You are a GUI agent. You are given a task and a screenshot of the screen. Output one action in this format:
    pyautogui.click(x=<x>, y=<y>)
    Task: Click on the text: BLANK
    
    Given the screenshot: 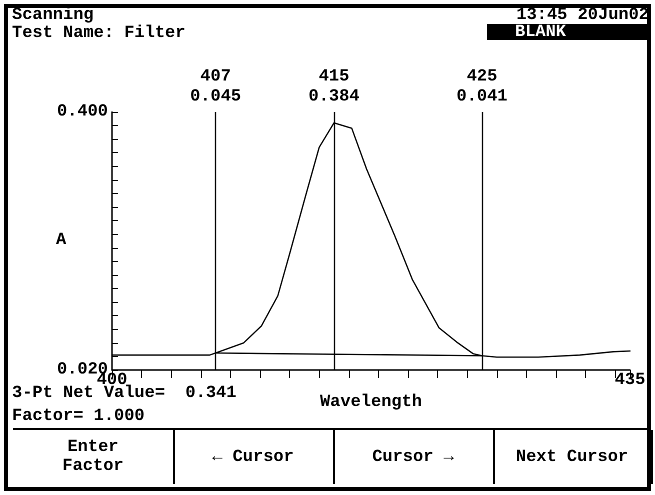 What is the action you would take?
    pyautogui.click(x=567, y=32)
    